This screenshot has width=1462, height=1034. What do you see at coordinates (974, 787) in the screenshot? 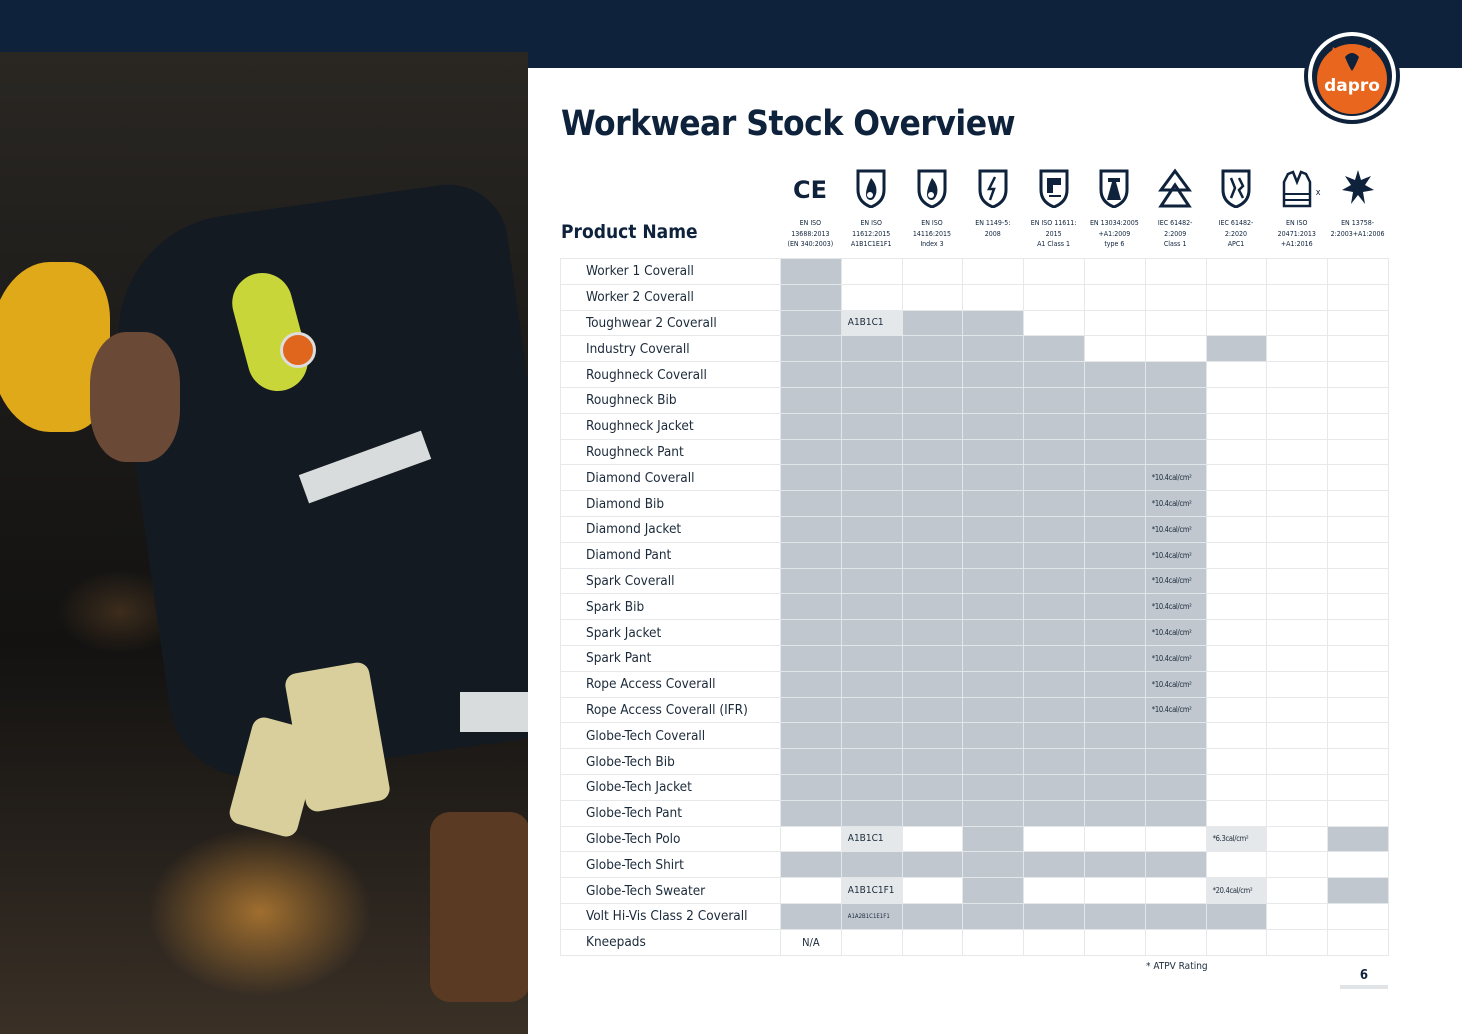
I see `table-row: Globe-Tech Jacket` at bounding box center [974, 787].